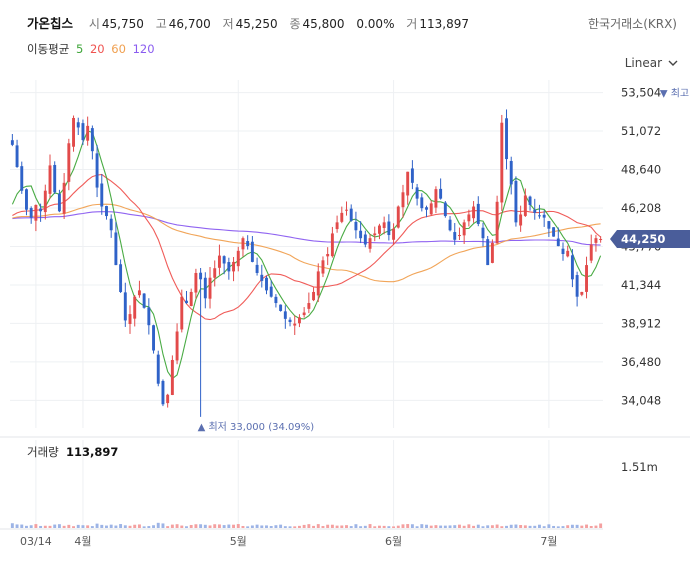 The height and width of the screenshot is (570, 690). I want to click on ma-20-legend: 20, so click(97, 49).